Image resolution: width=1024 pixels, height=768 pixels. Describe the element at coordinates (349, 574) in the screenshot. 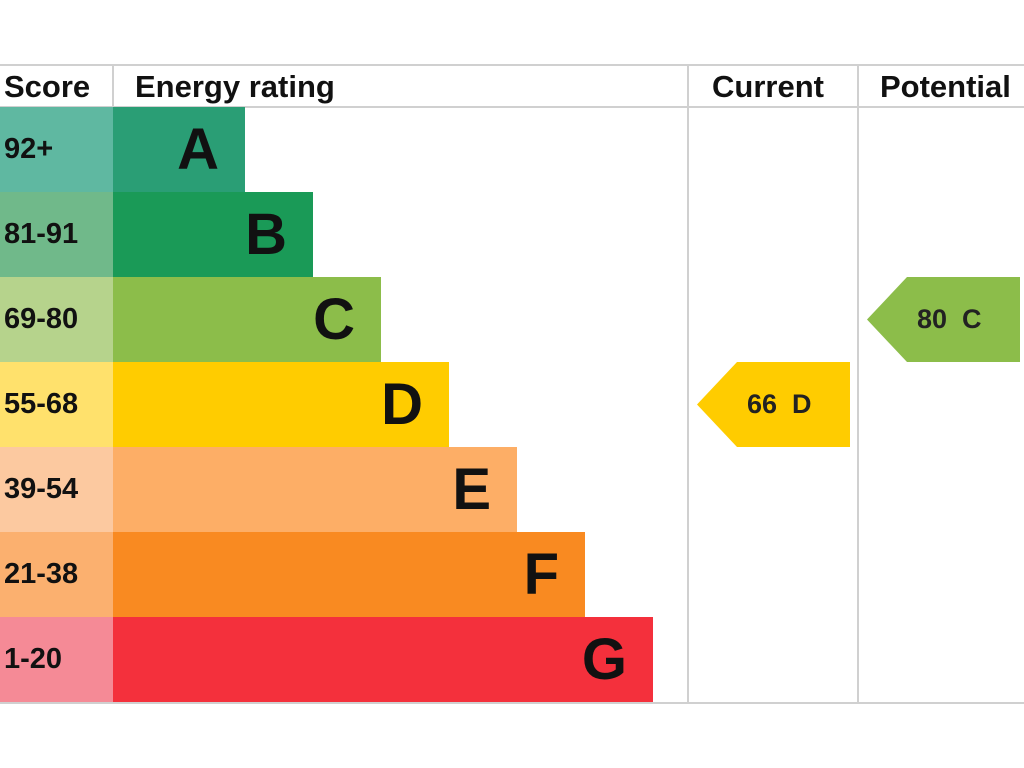

I see `rating-bar-f: F` at that location.